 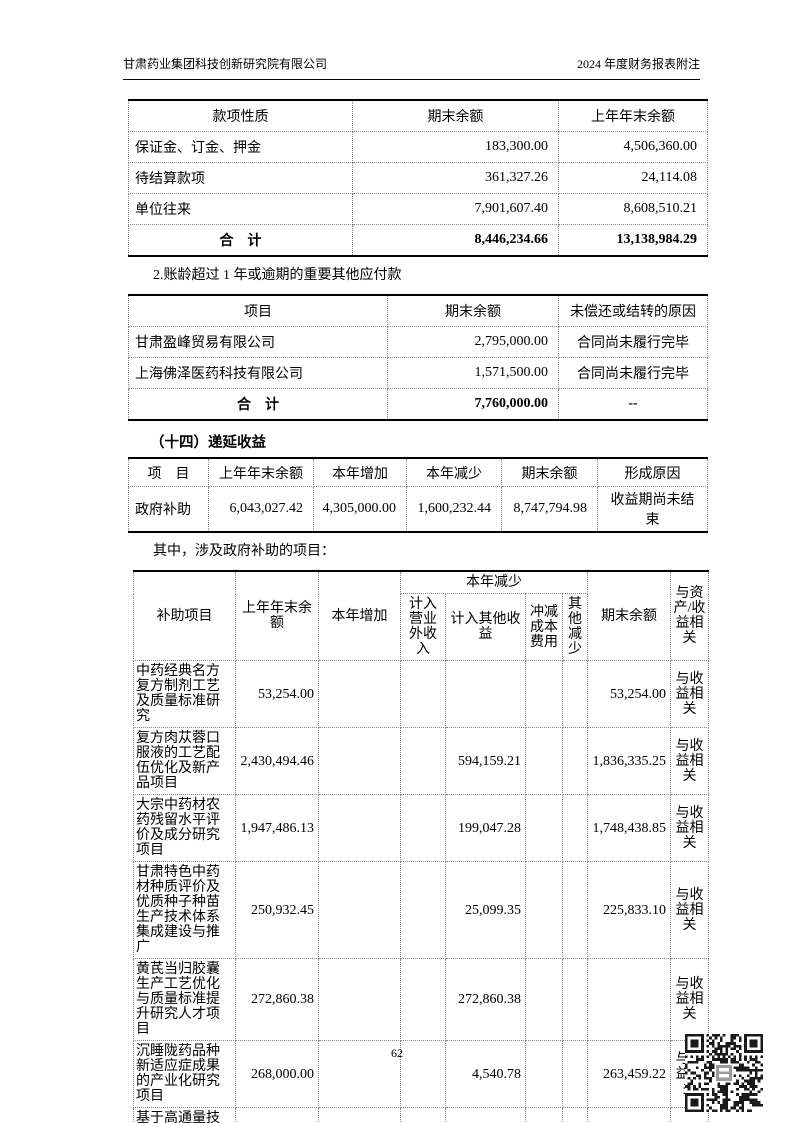 What do you see at coordinates (455, 147) in the screenshot?
I see `table-cell: 183,300.00` at bounding box center [455, 147].